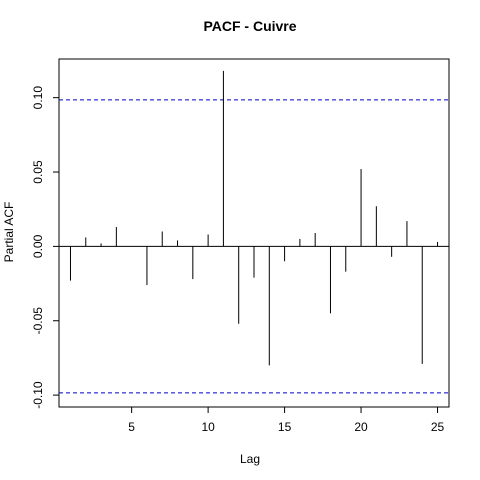 This screenshot has width=480, height=480. I want to click on x-tick-label: 20, so click(361, 427).